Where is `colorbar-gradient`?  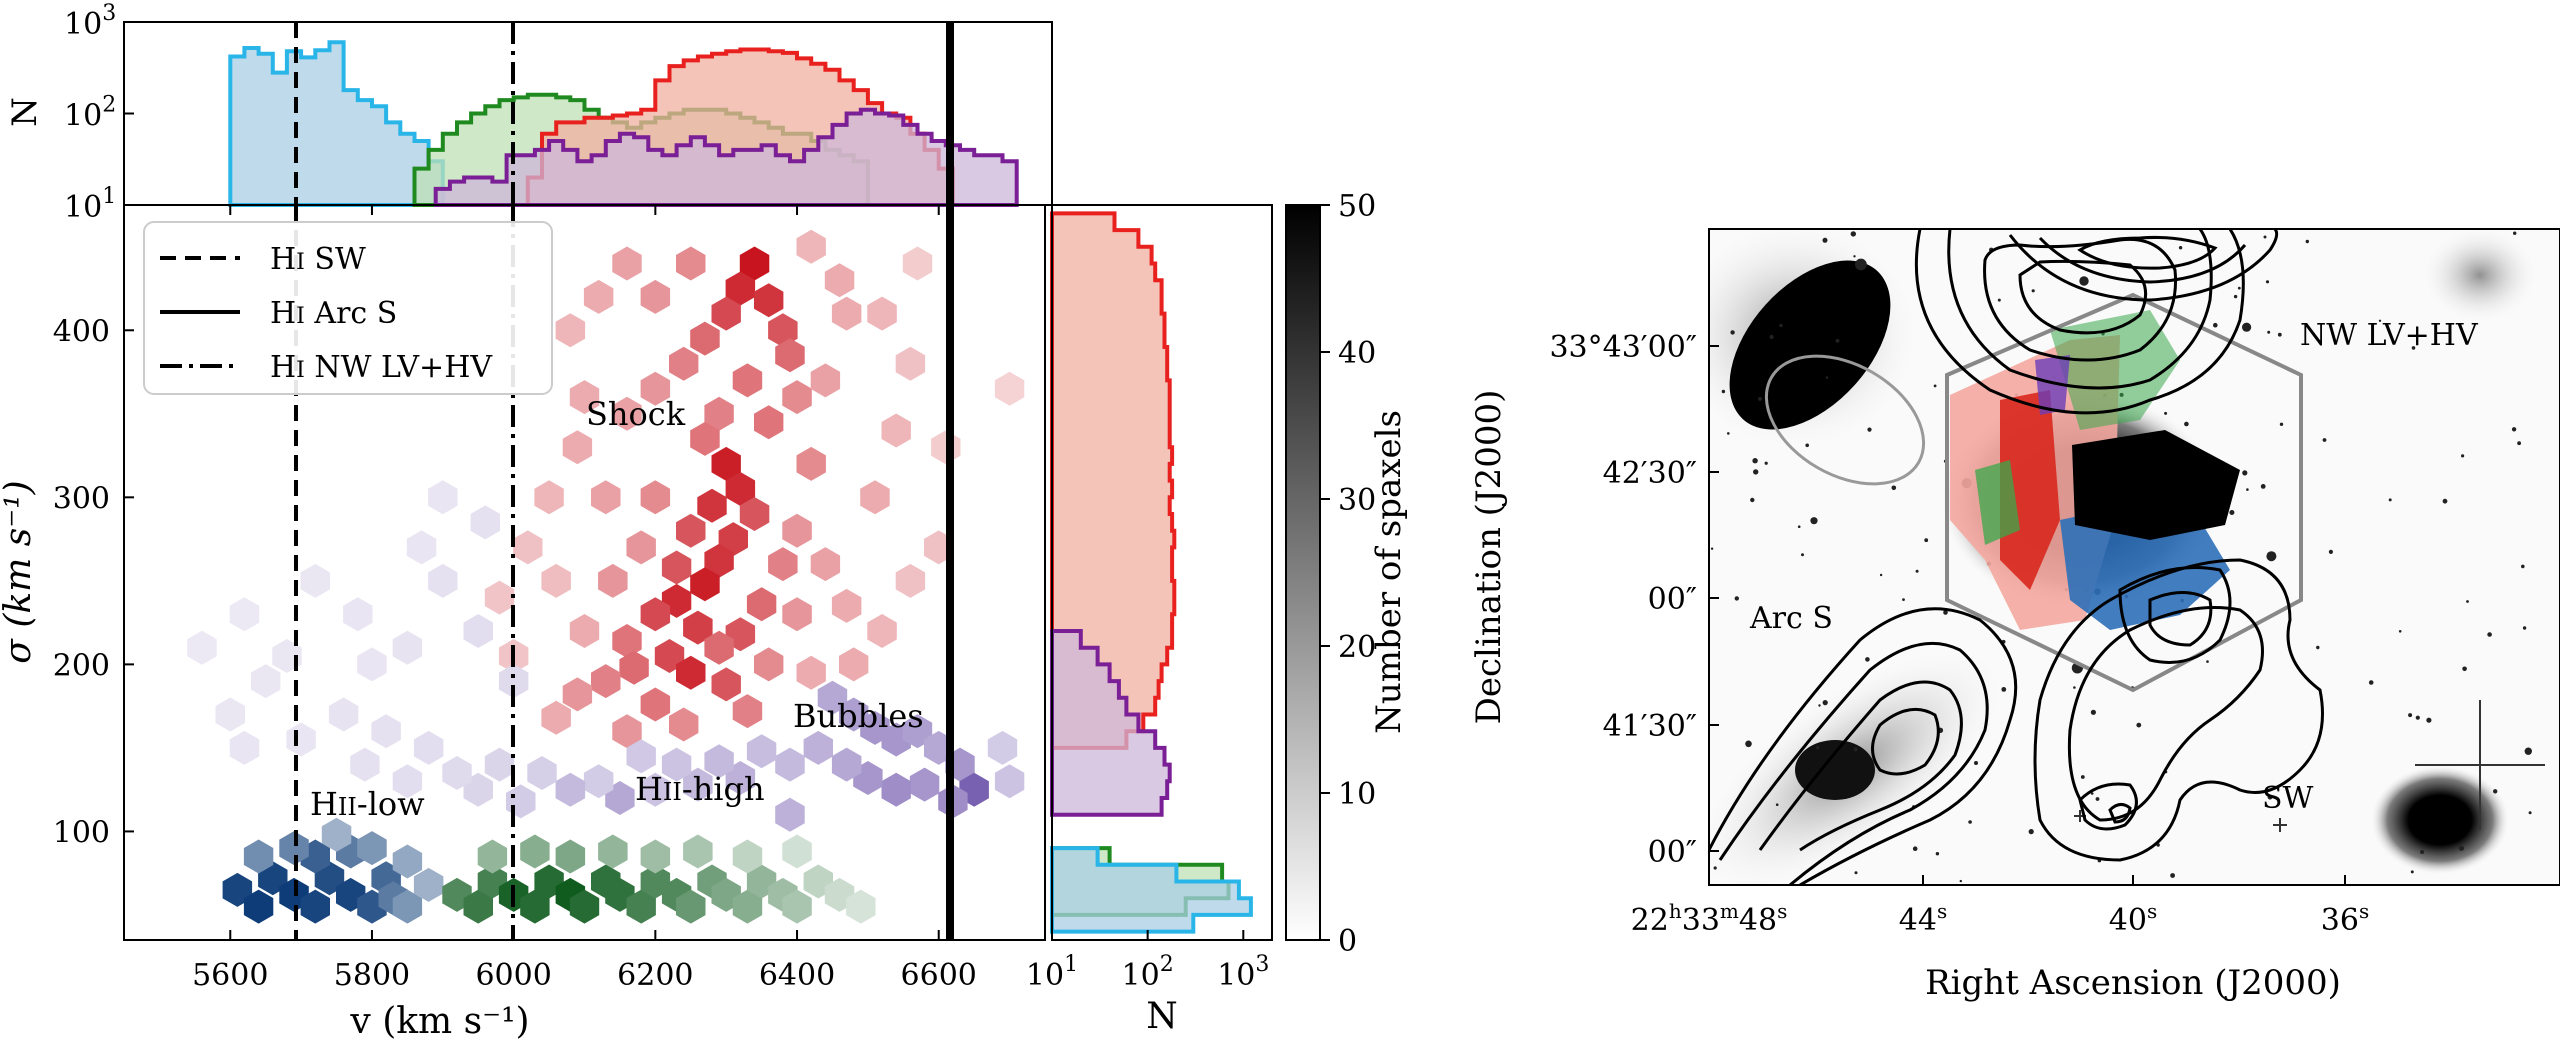
colorbar-gradient is located at coordinates (1303, 572).